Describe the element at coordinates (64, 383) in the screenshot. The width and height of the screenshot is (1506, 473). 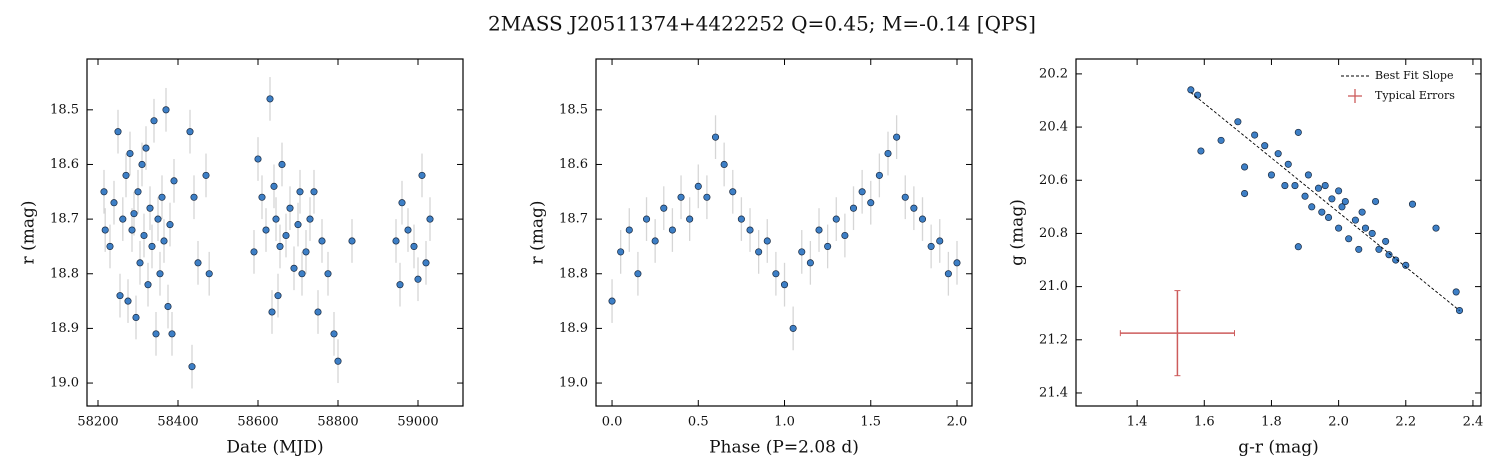
I see `y-tick-label: 19.0` at that location.